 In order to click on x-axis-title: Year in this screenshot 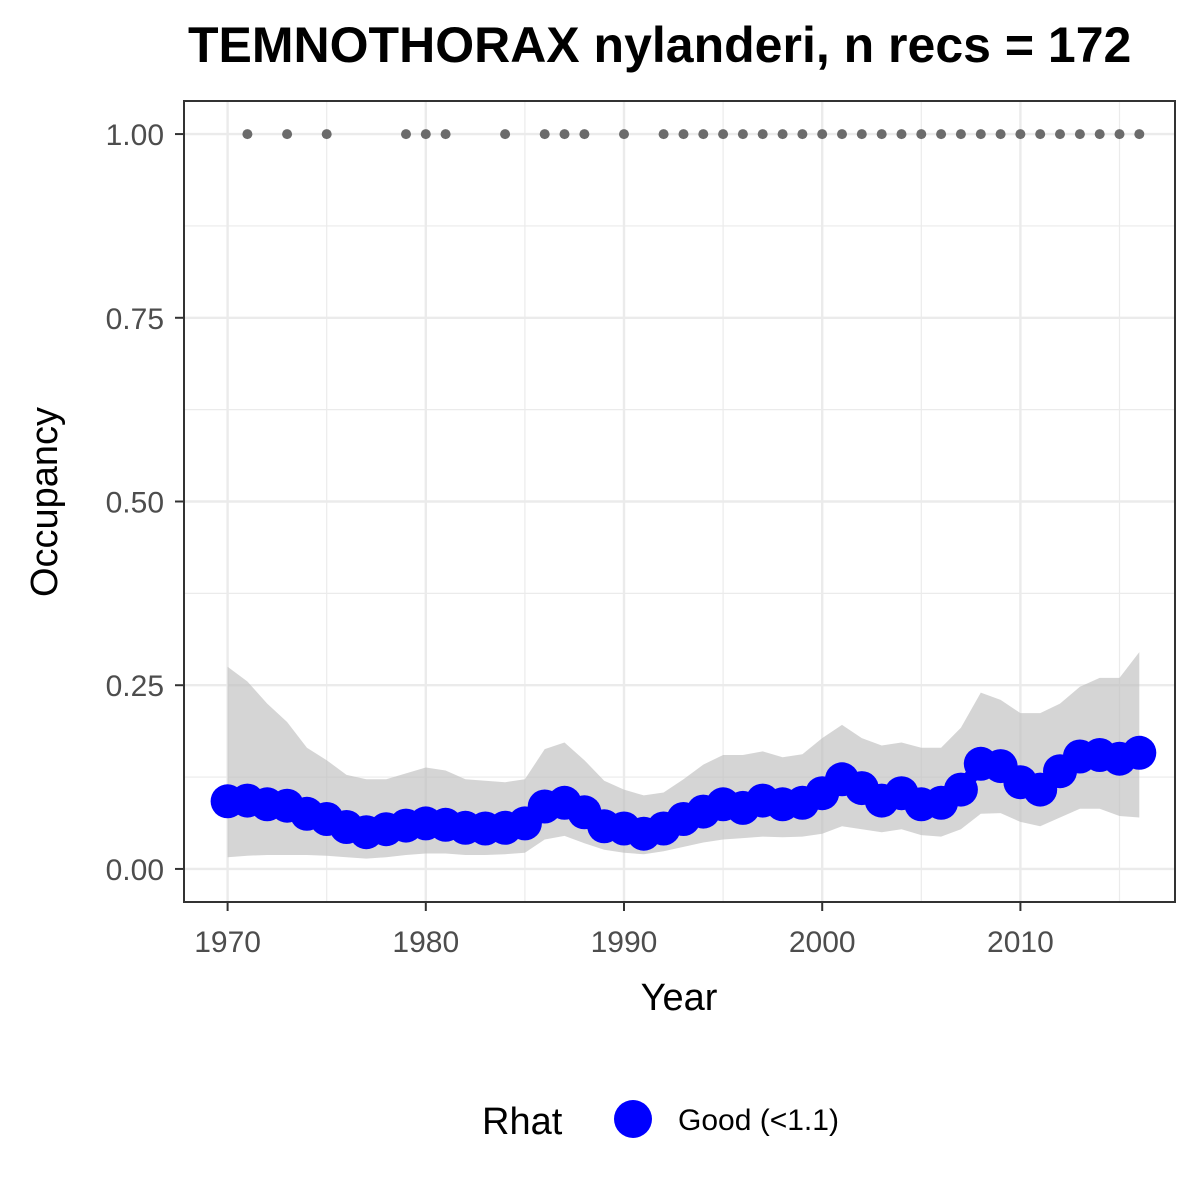, I will do `click(679, 998)`.